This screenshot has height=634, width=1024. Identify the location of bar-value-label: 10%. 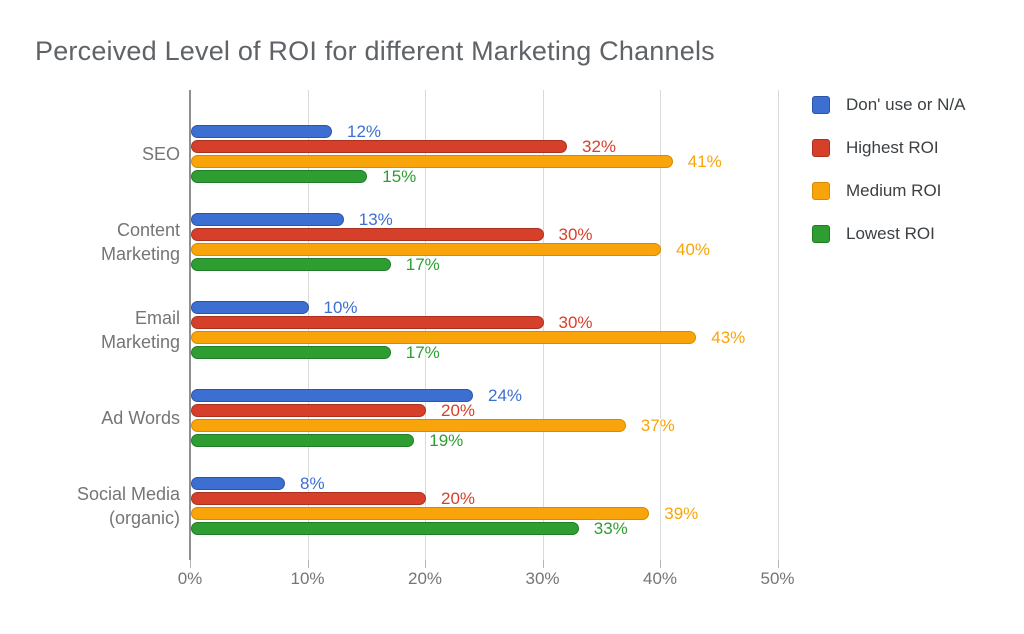
(340, 307).